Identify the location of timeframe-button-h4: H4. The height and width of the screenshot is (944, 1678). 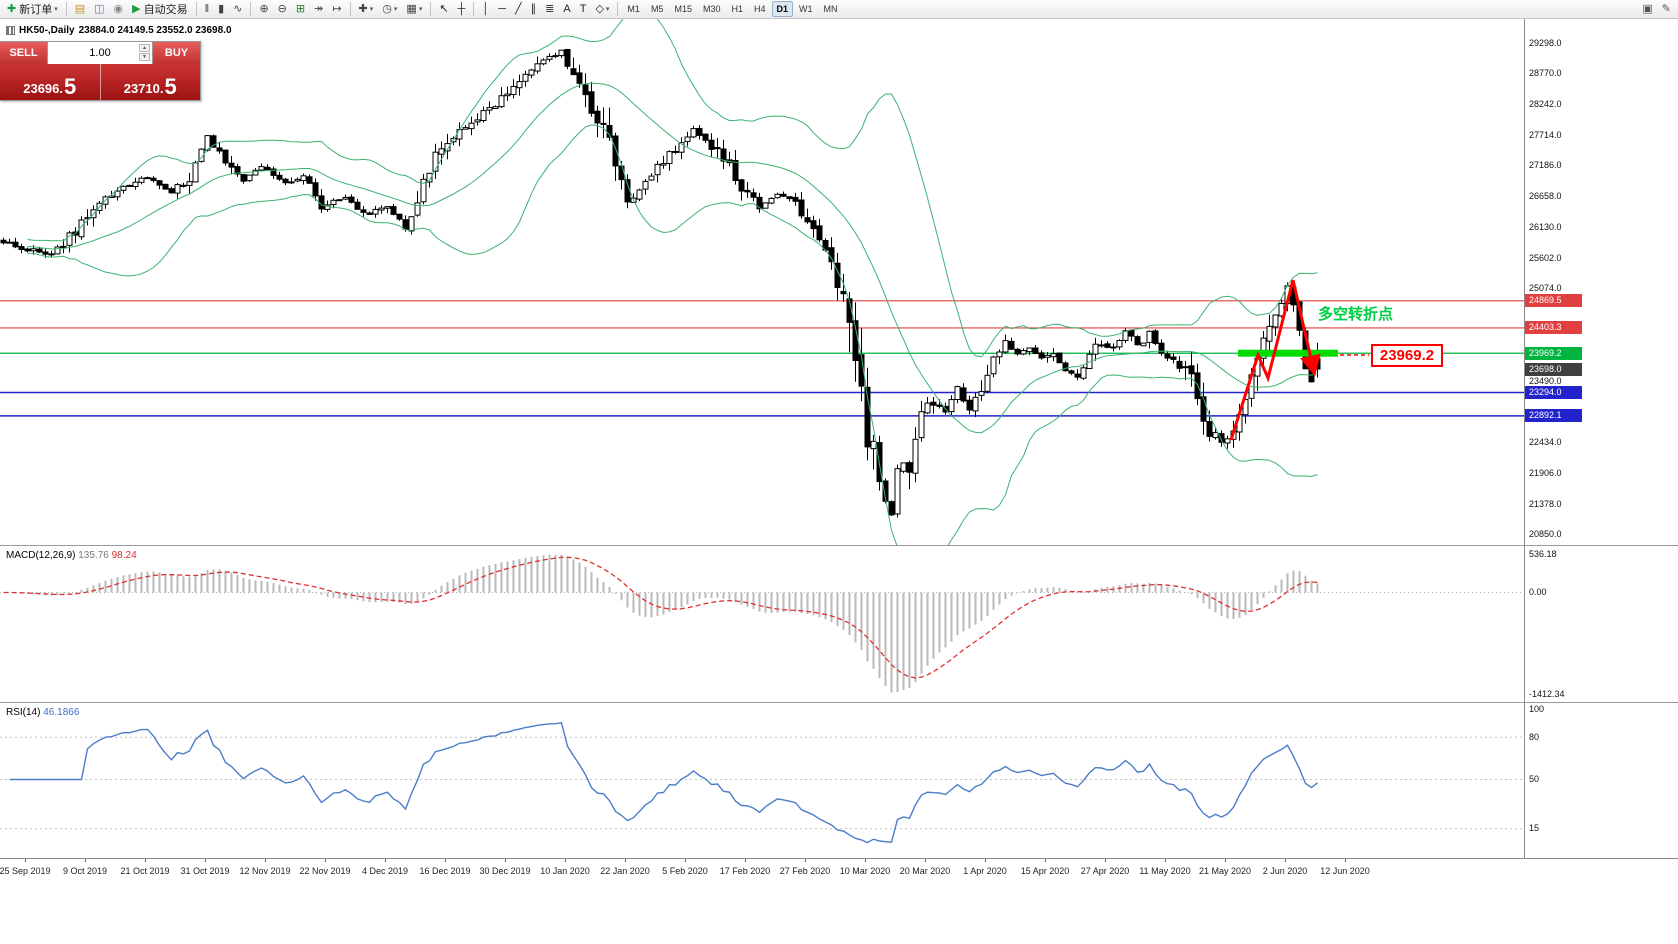
(760, 9).